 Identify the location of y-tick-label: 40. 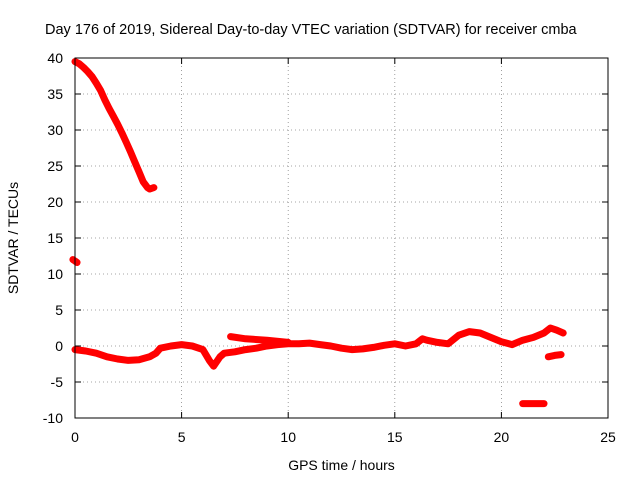
(55, 58).